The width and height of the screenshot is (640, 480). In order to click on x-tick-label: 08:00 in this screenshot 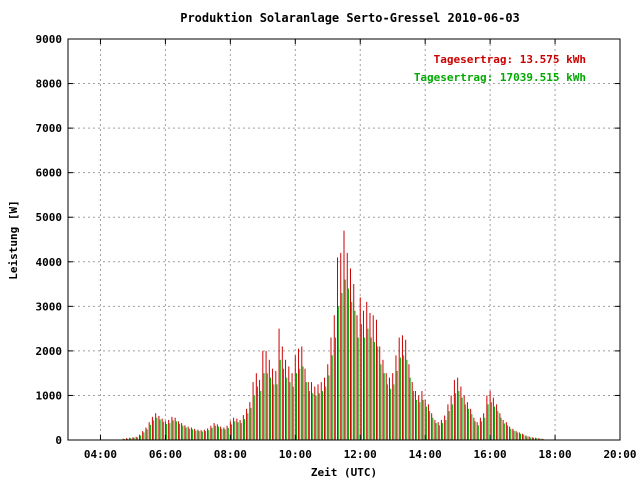, I will do `click(230, 454)`.